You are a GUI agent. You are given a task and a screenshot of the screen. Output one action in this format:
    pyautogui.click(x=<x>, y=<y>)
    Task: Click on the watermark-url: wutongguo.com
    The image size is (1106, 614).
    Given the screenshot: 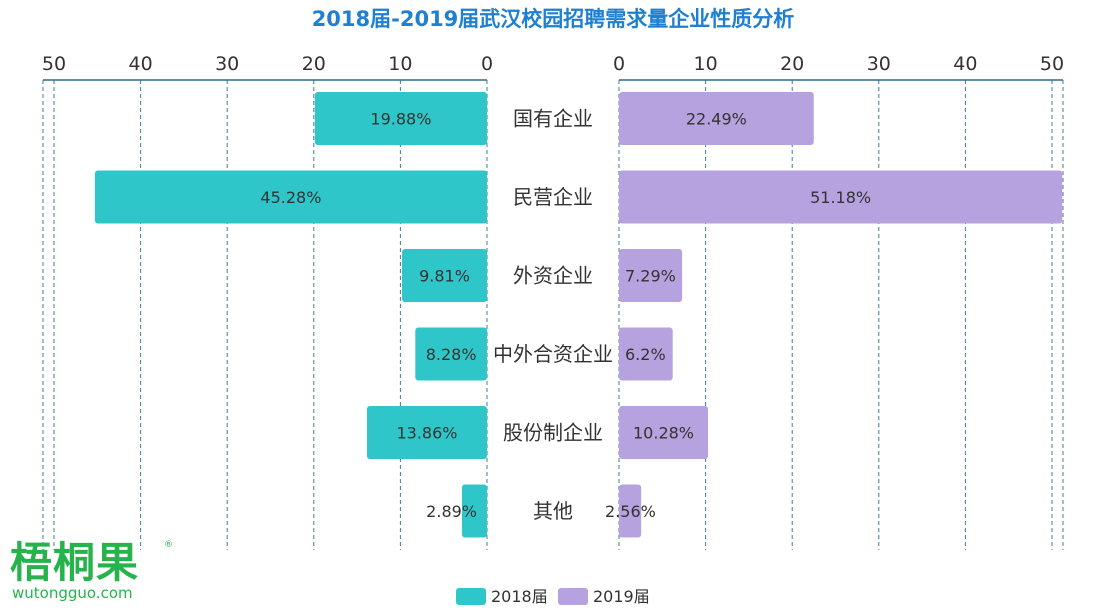 What is the action you would take?
    pyautogui.click(x=72, y=593)
    